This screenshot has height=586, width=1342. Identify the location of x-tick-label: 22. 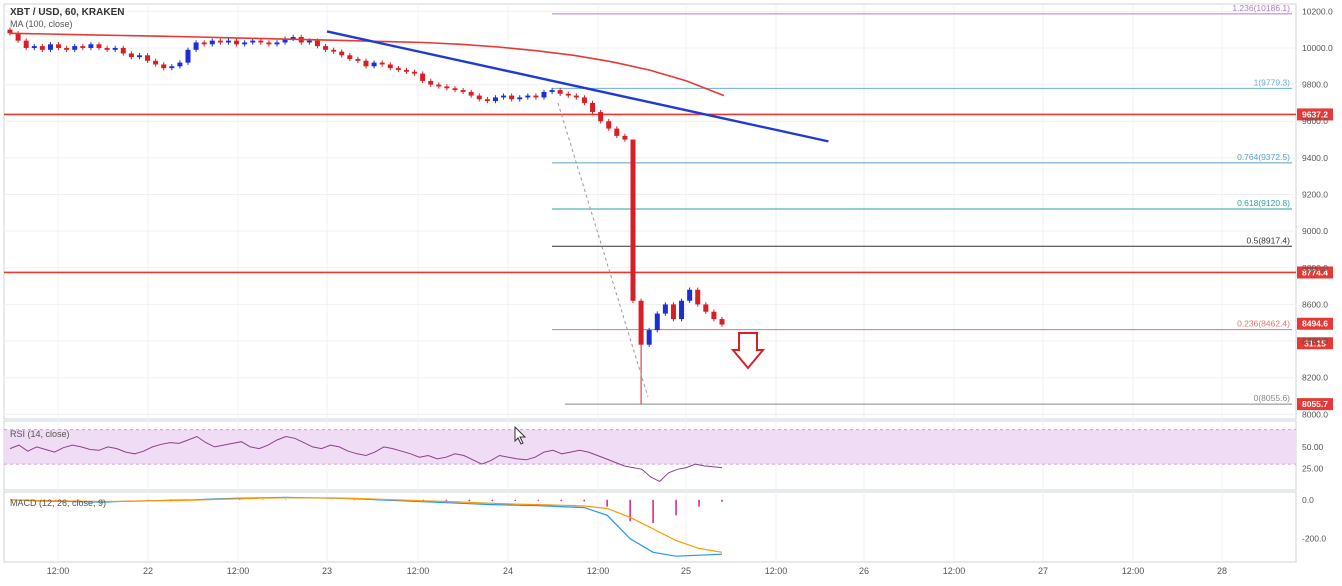
(148, 571).